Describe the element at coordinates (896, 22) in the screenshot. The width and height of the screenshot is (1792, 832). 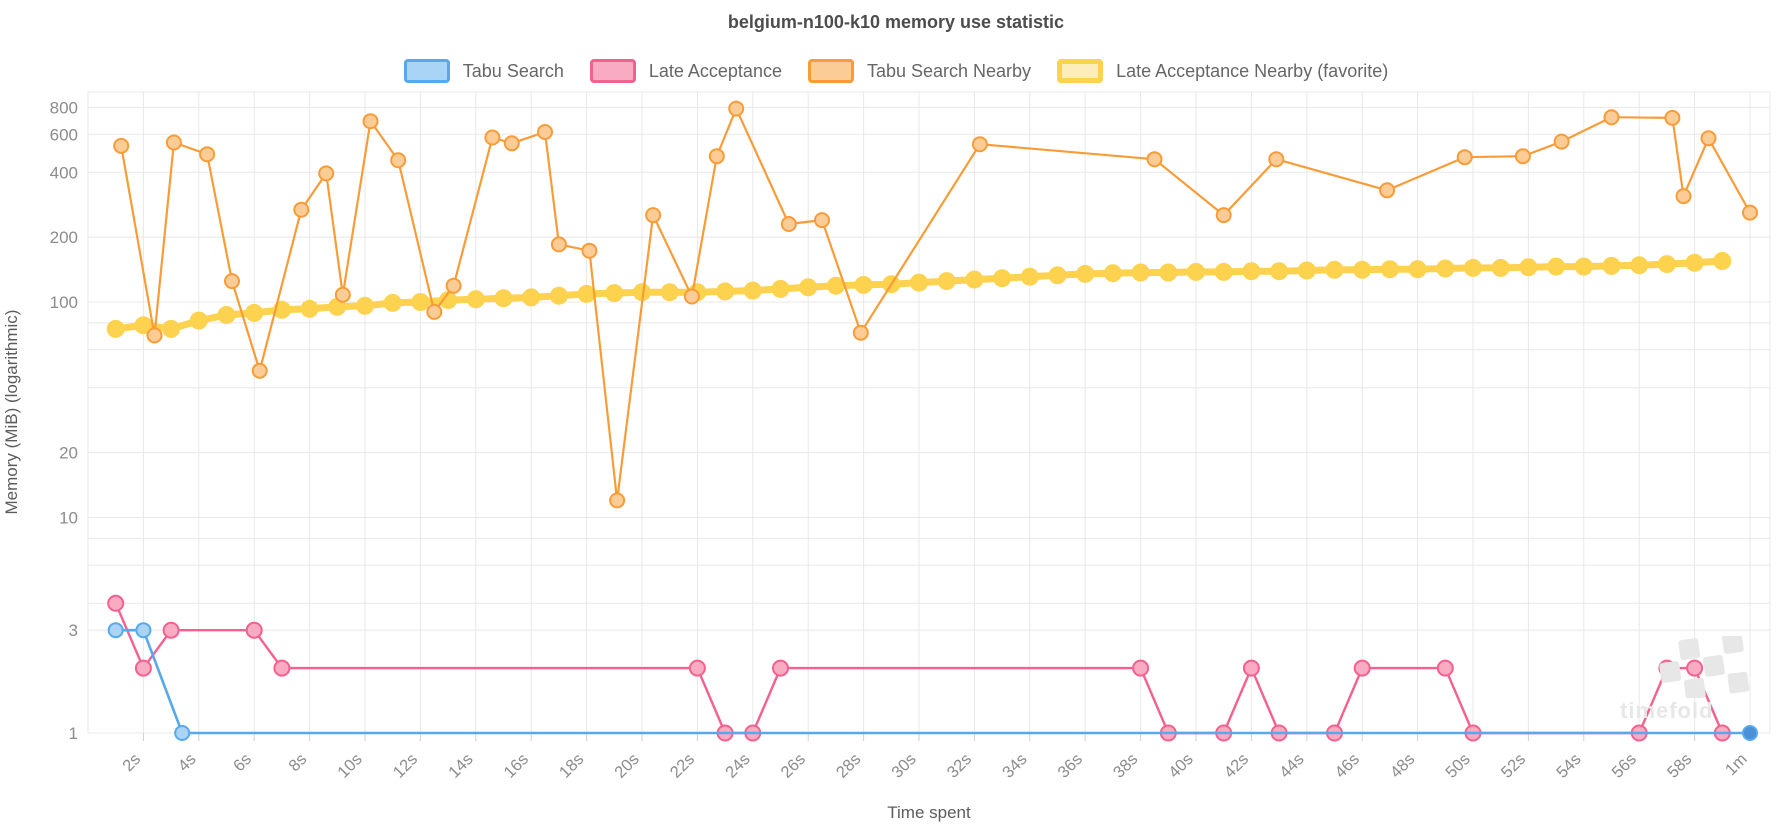
I see `chart-title: belgium-n100-k10 memory use statistic` at that location.